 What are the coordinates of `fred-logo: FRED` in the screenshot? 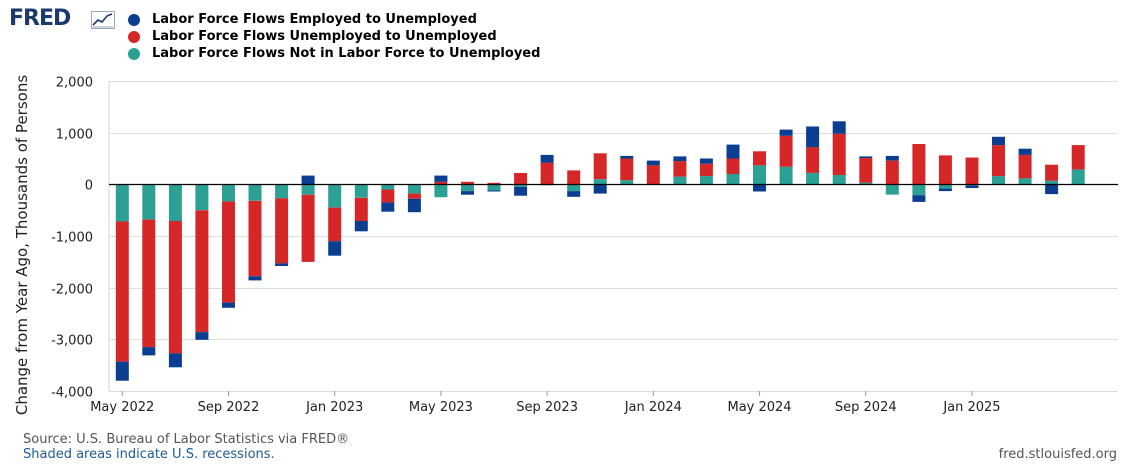 It's located at (40, 18).